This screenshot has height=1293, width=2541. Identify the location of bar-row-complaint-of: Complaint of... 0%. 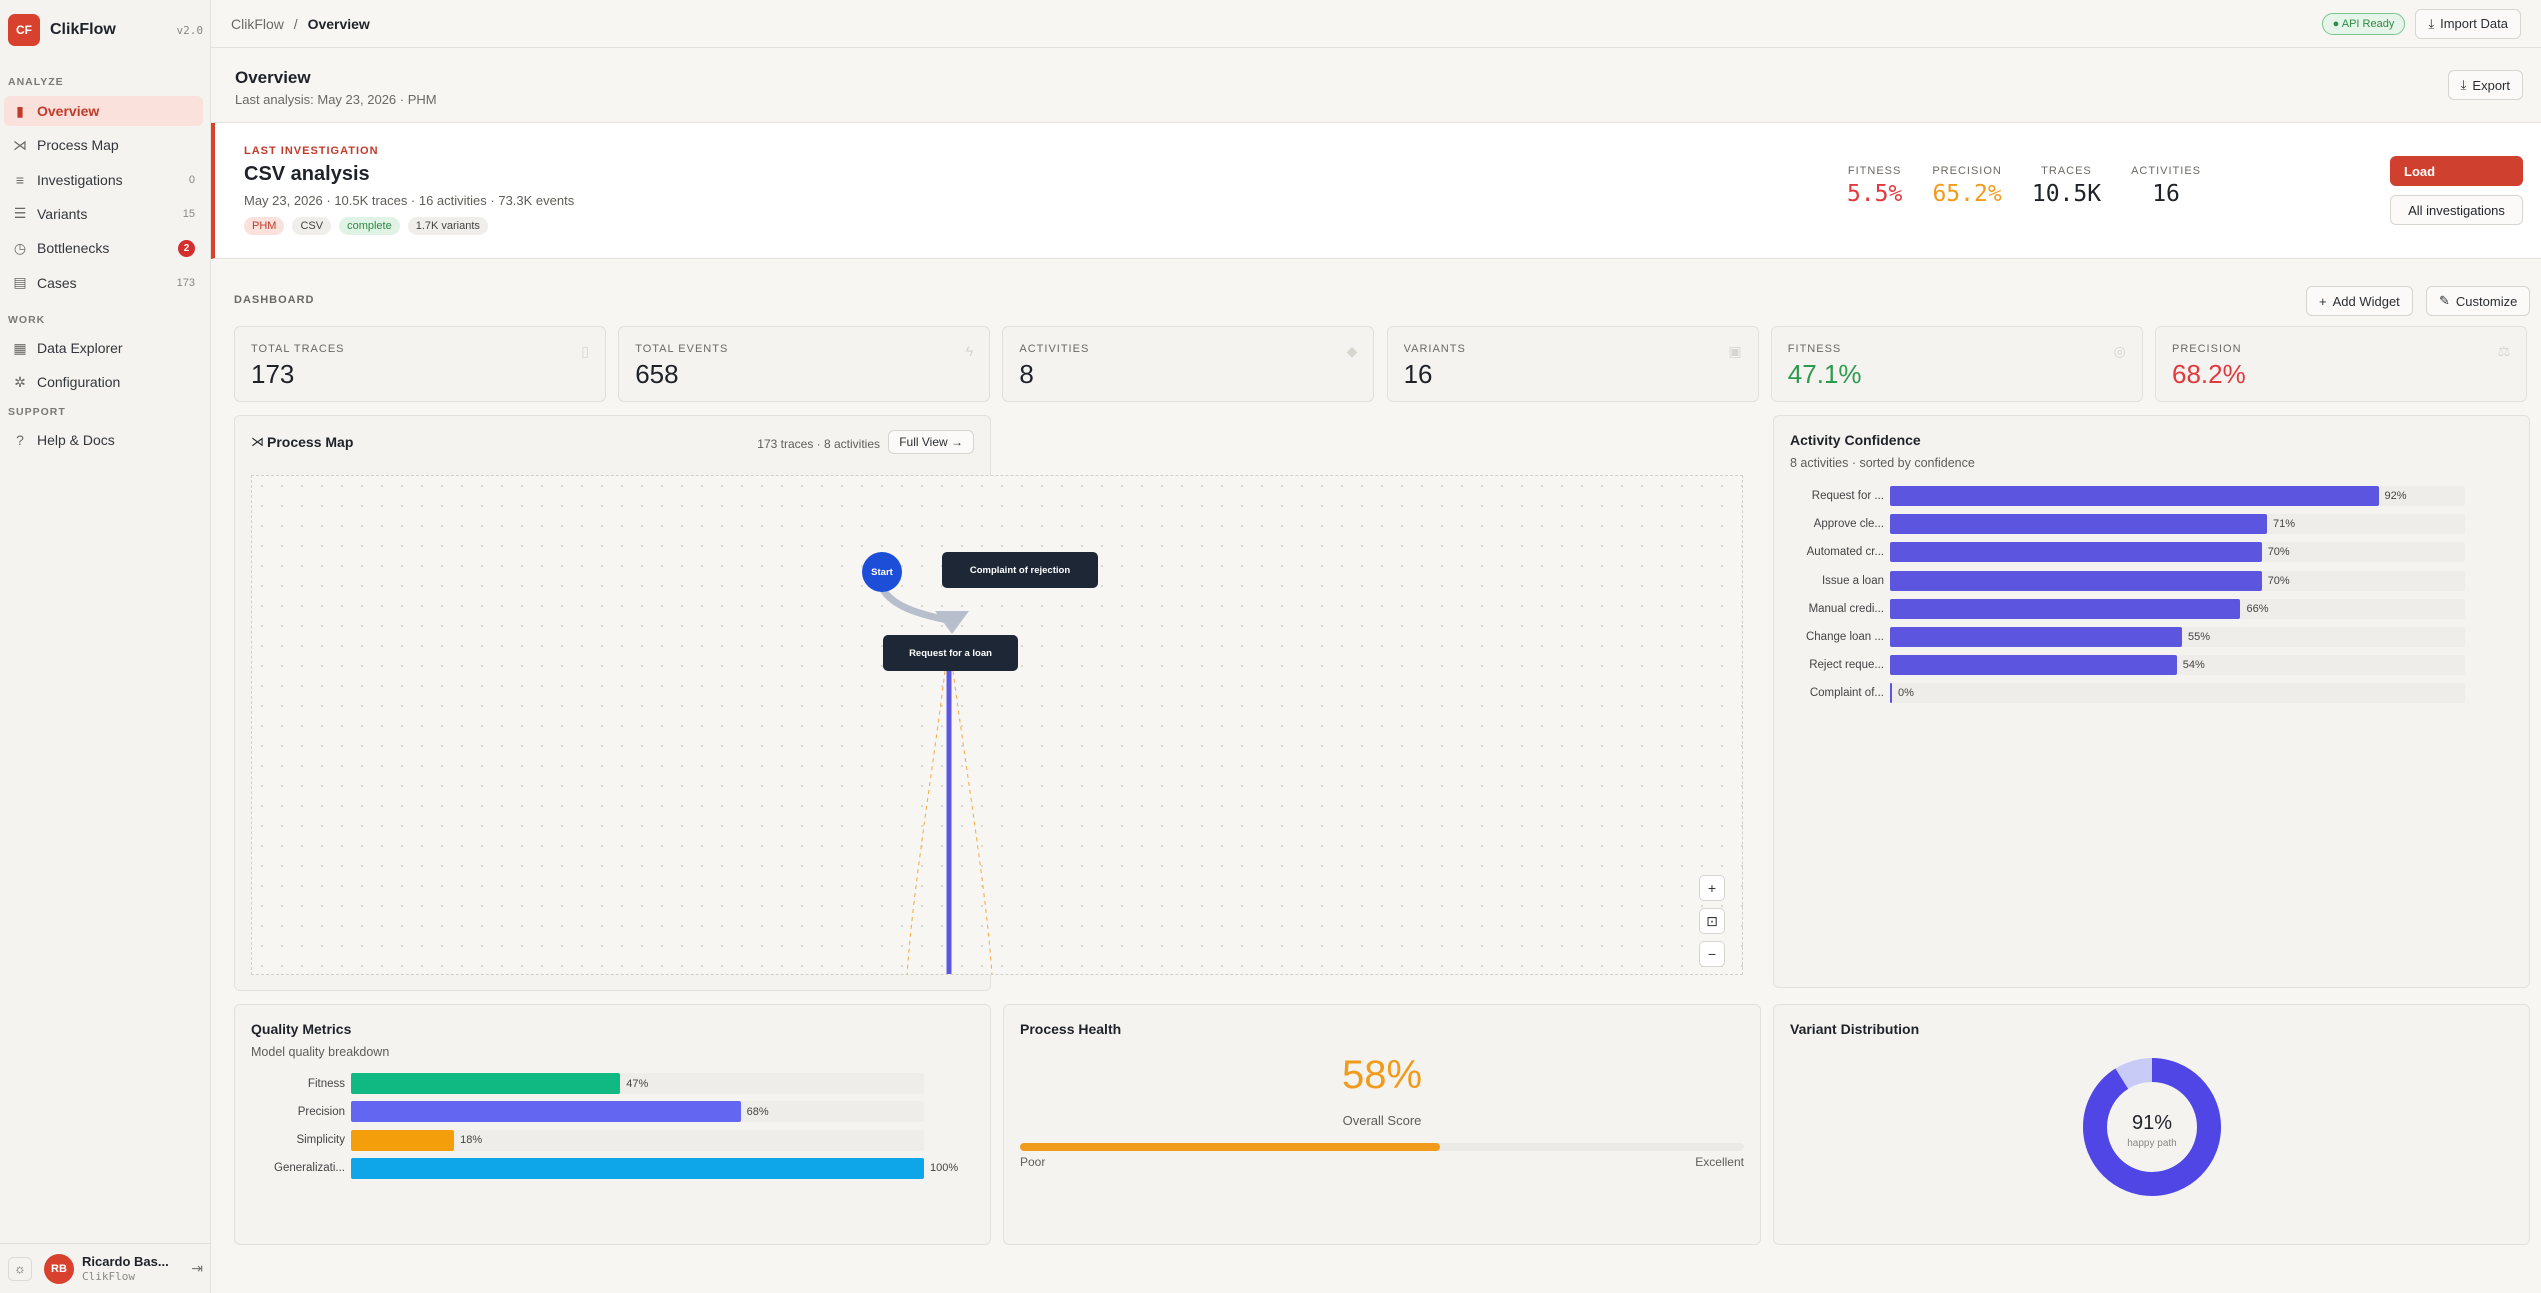
(2127, 693).